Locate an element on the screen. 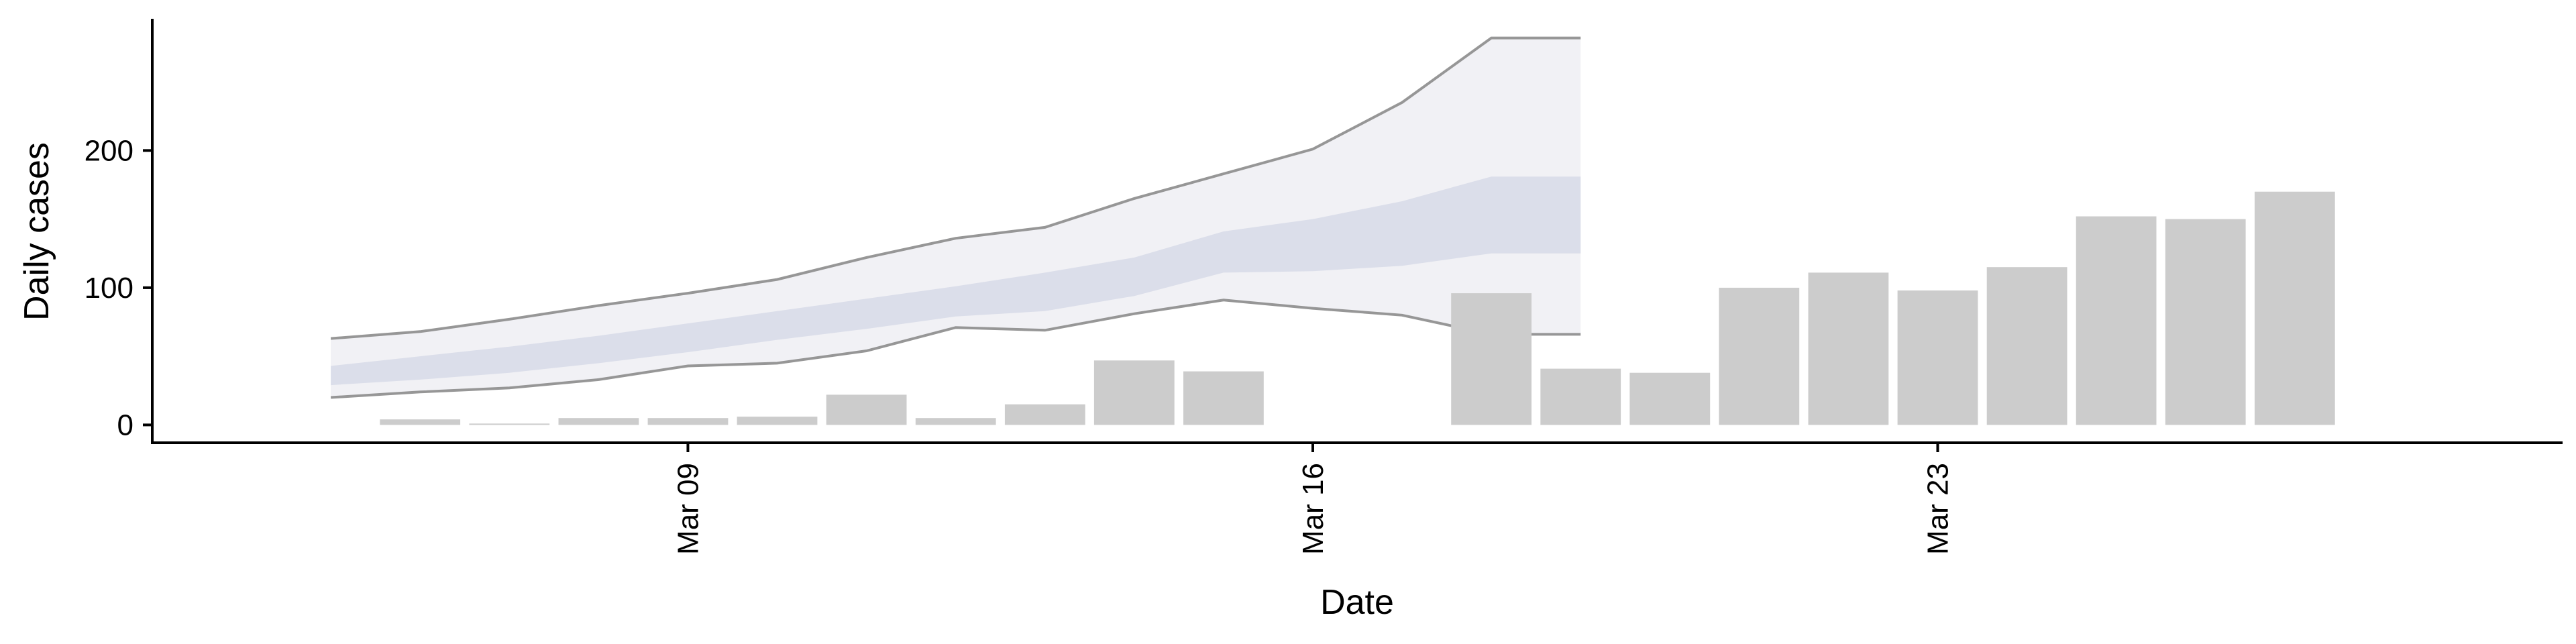 This screenshot has height=644, width=2576. x-tick-label: Mar 23 is located at coordinates (1938, 509).